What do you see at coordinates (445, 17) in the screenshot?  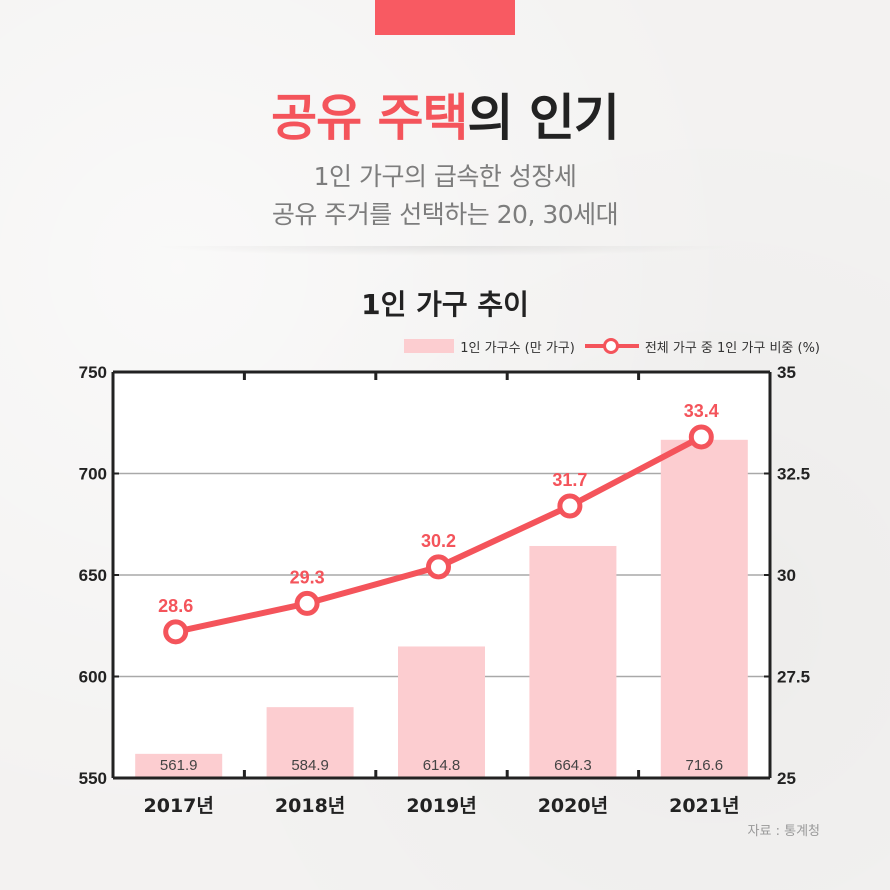 I see `top-accent-tab` at bounding box center [445, 17].